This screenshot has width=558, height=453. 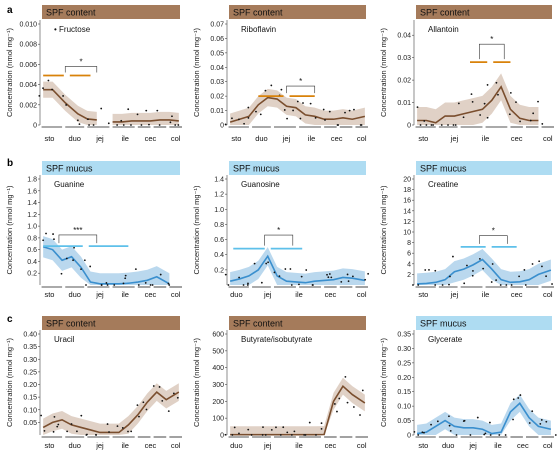 What do you see at coordinates (30, 347) in the screenshot?
I see `y-tick-label: 0.35` at bounding box center [30, 347].